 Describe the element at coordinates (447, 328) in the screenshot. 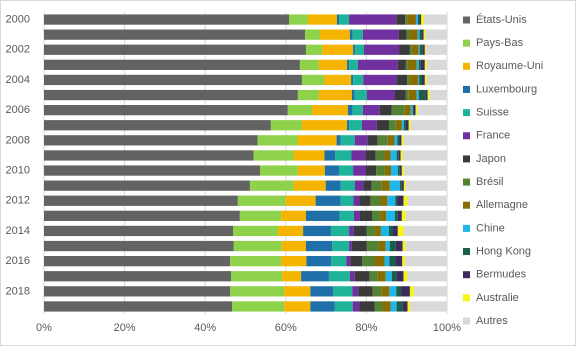

I see `x-tick-label: 100%` at that location.